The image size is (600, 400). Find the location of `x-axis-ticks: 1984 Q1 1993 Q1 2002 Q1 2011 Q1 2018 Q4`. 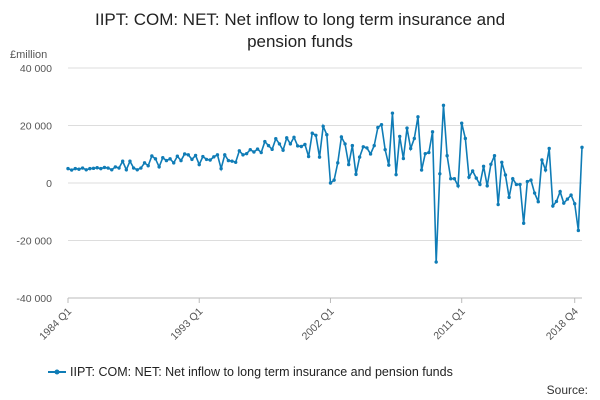

x-axis-ticks: 1984 Q1 1993 Q1 2002 Q1 2011 Q1 2018 Q4 is located at coordinates (309, 320).